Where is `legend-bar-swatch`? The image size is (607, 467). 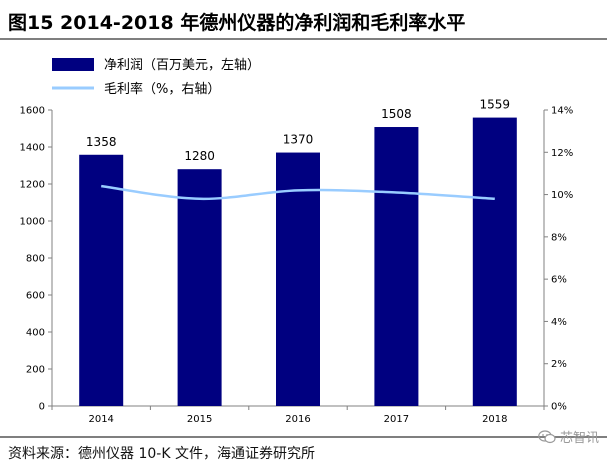
legend-bar-swatch is located at coordinates (73, 64).